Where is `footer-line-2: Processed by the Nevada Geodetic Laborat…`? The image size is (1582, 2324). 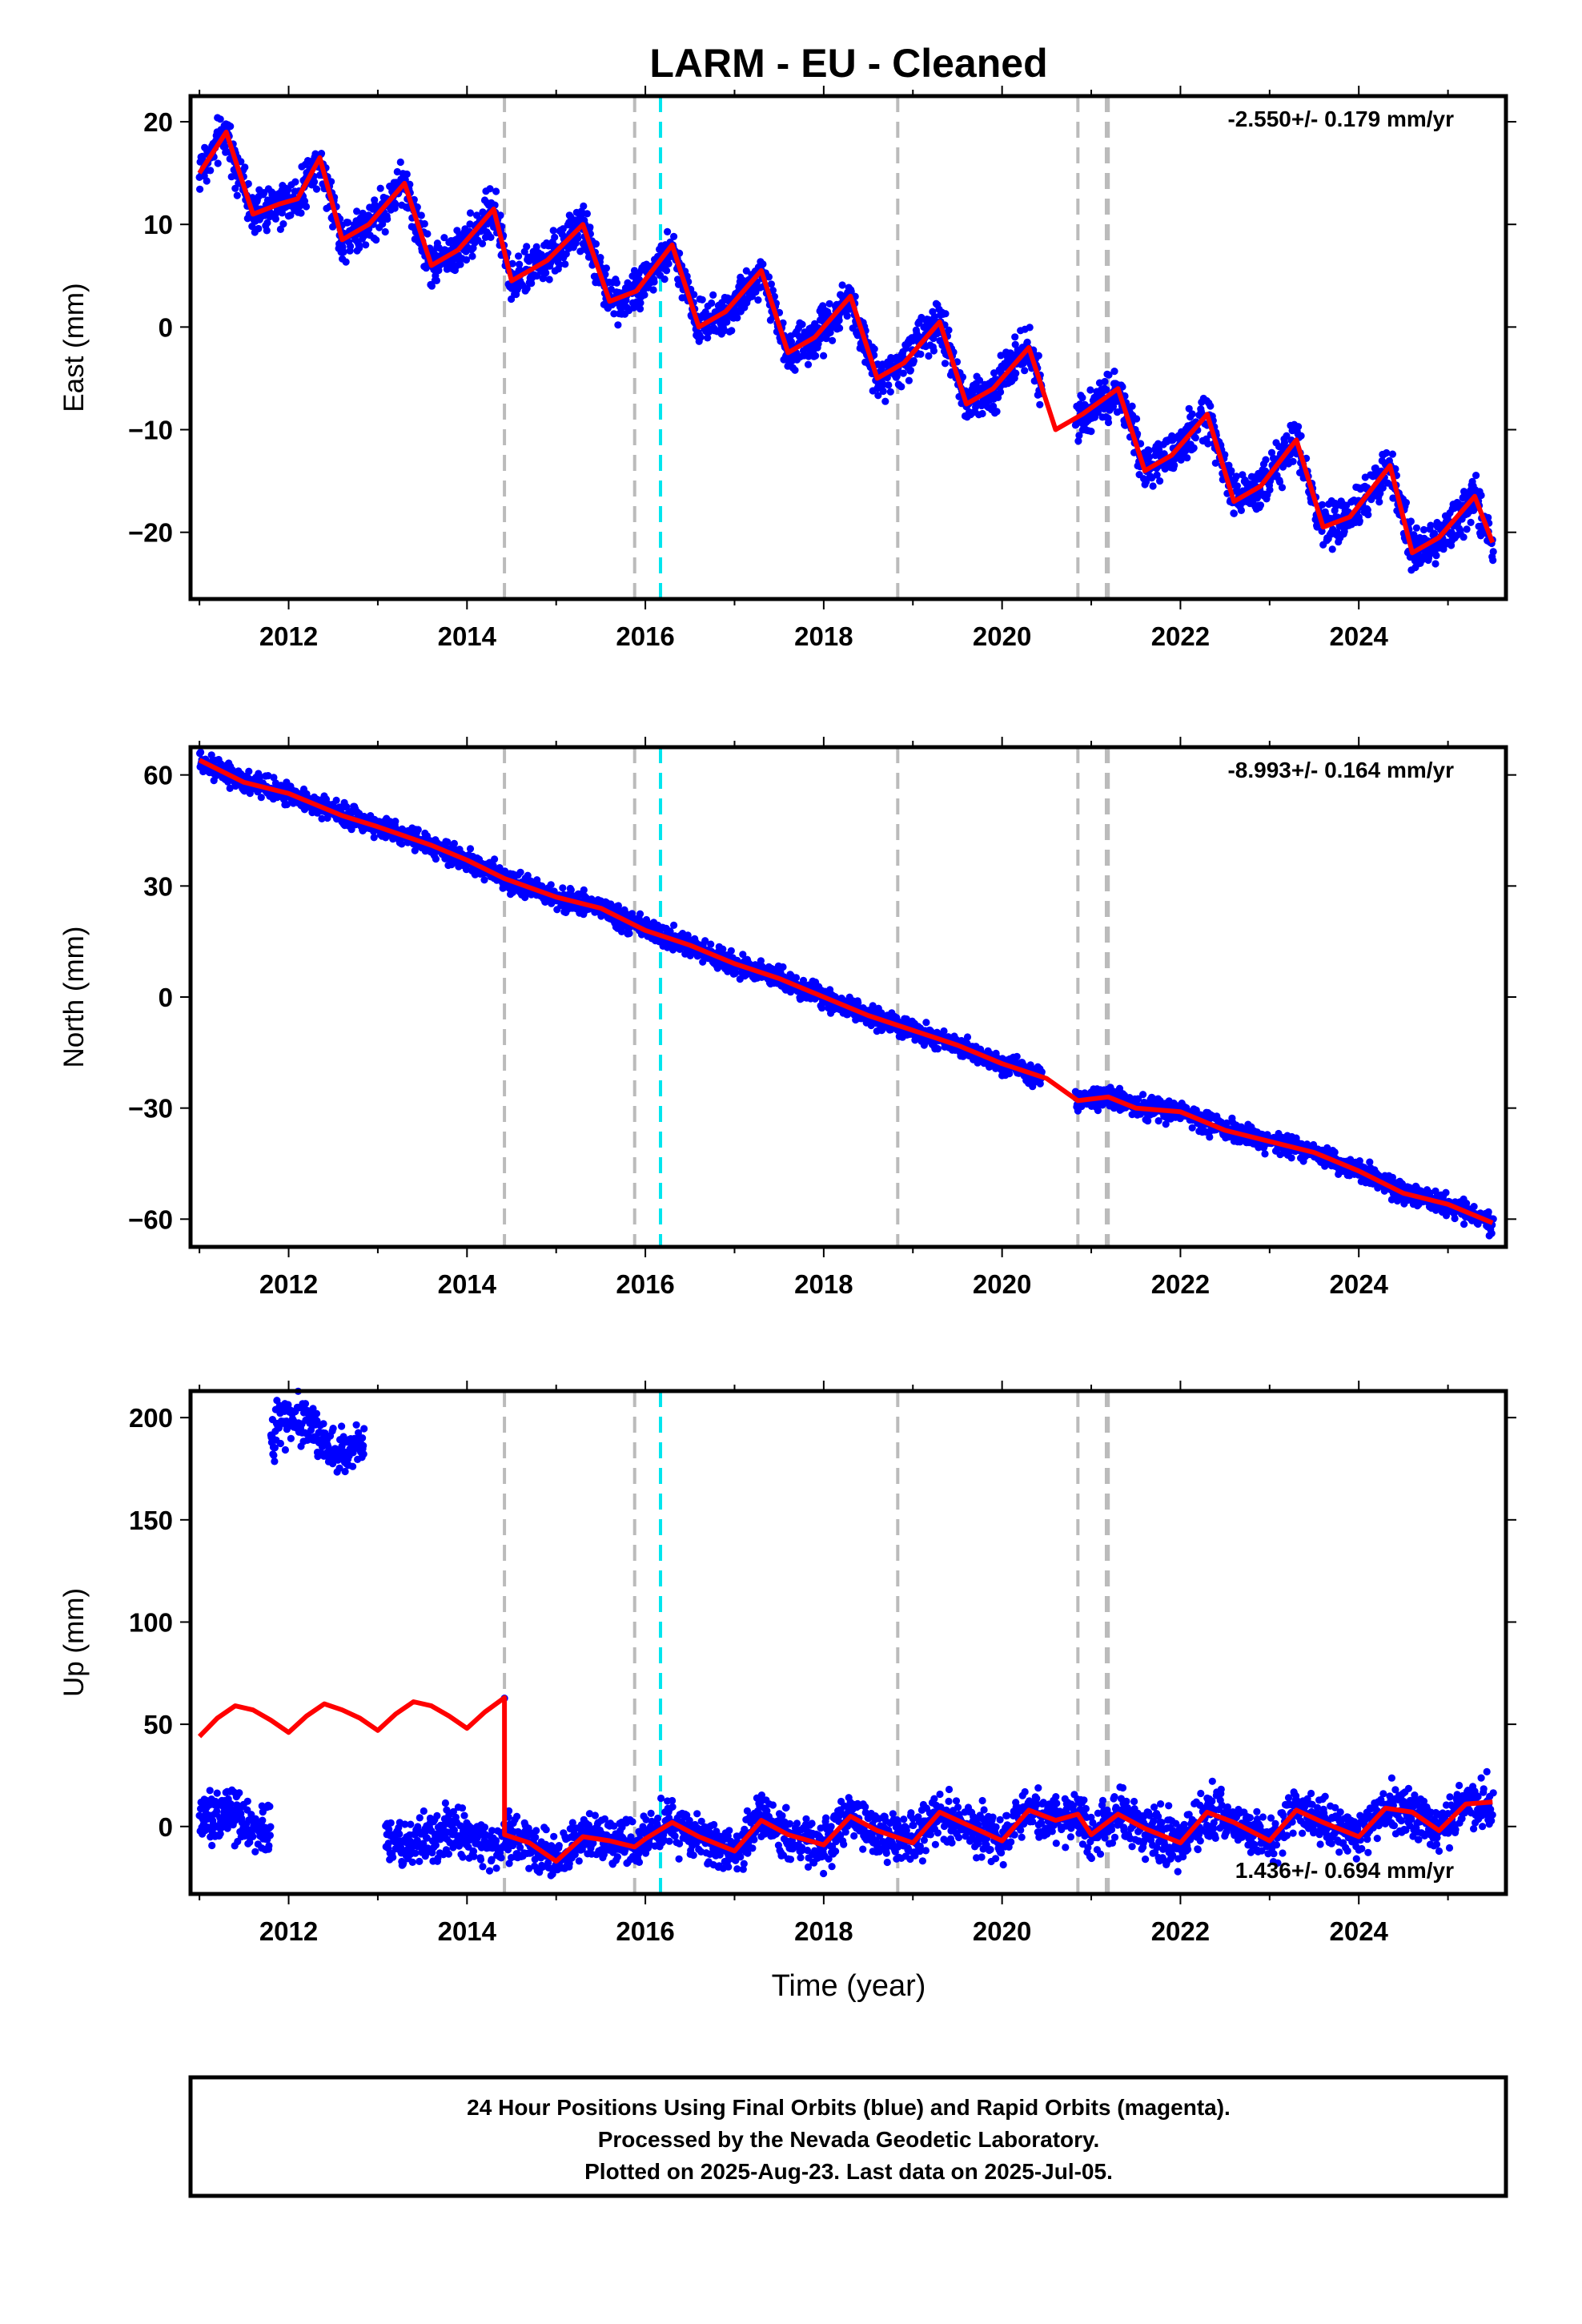
footer-line-2: Processed by the Nevada Geodetic Laborat… is located at coordinates (849, 2139).